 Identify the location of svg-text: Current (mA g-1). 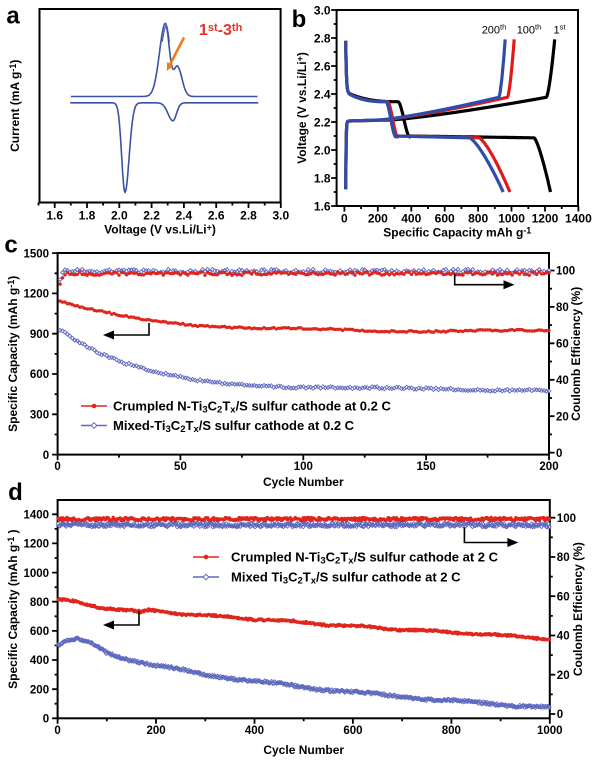
(15, 106).